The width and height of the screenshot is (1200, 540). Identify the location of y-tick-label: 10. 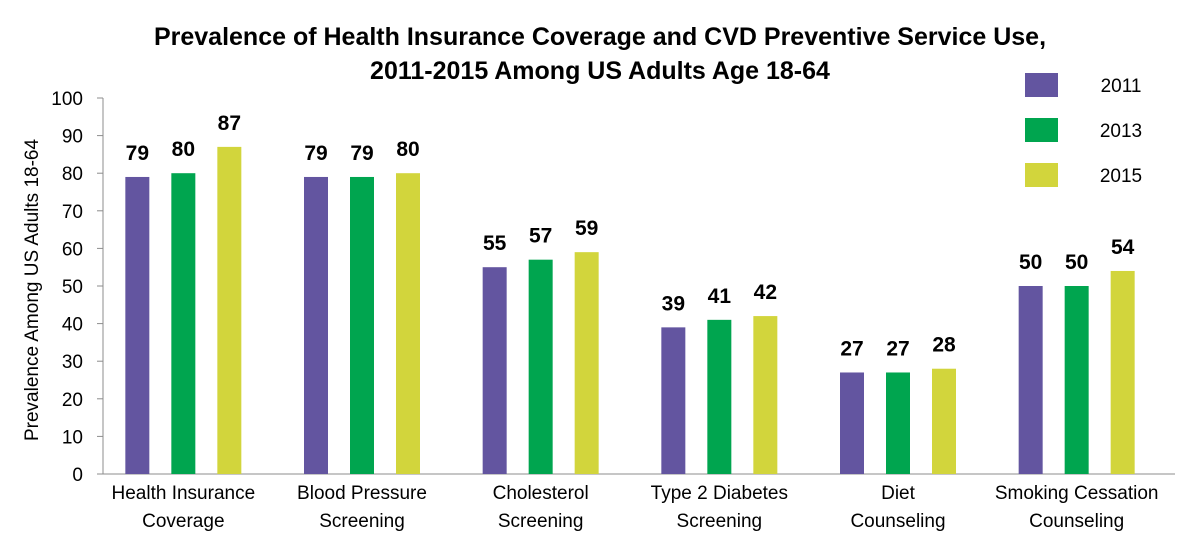
(72, 437).